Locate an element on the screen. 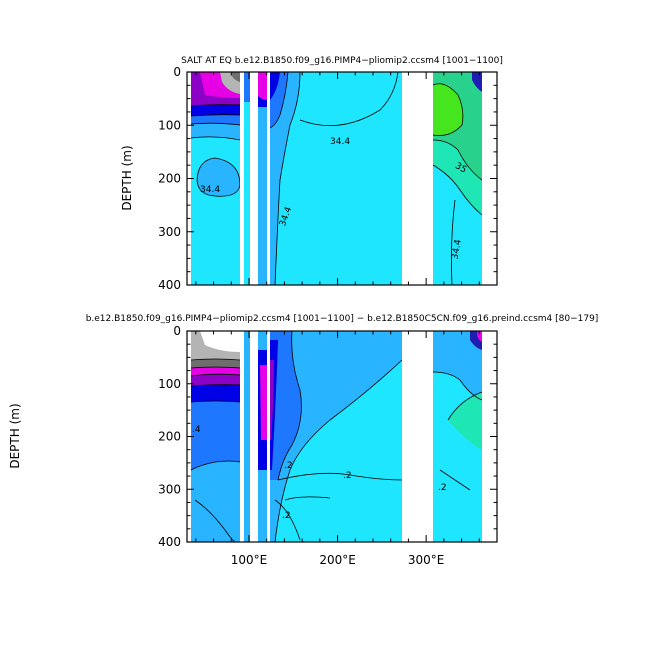 Image resolution: width=660 pixels, height=664 pixels. top-land-c is located at coordinates (268, 178).